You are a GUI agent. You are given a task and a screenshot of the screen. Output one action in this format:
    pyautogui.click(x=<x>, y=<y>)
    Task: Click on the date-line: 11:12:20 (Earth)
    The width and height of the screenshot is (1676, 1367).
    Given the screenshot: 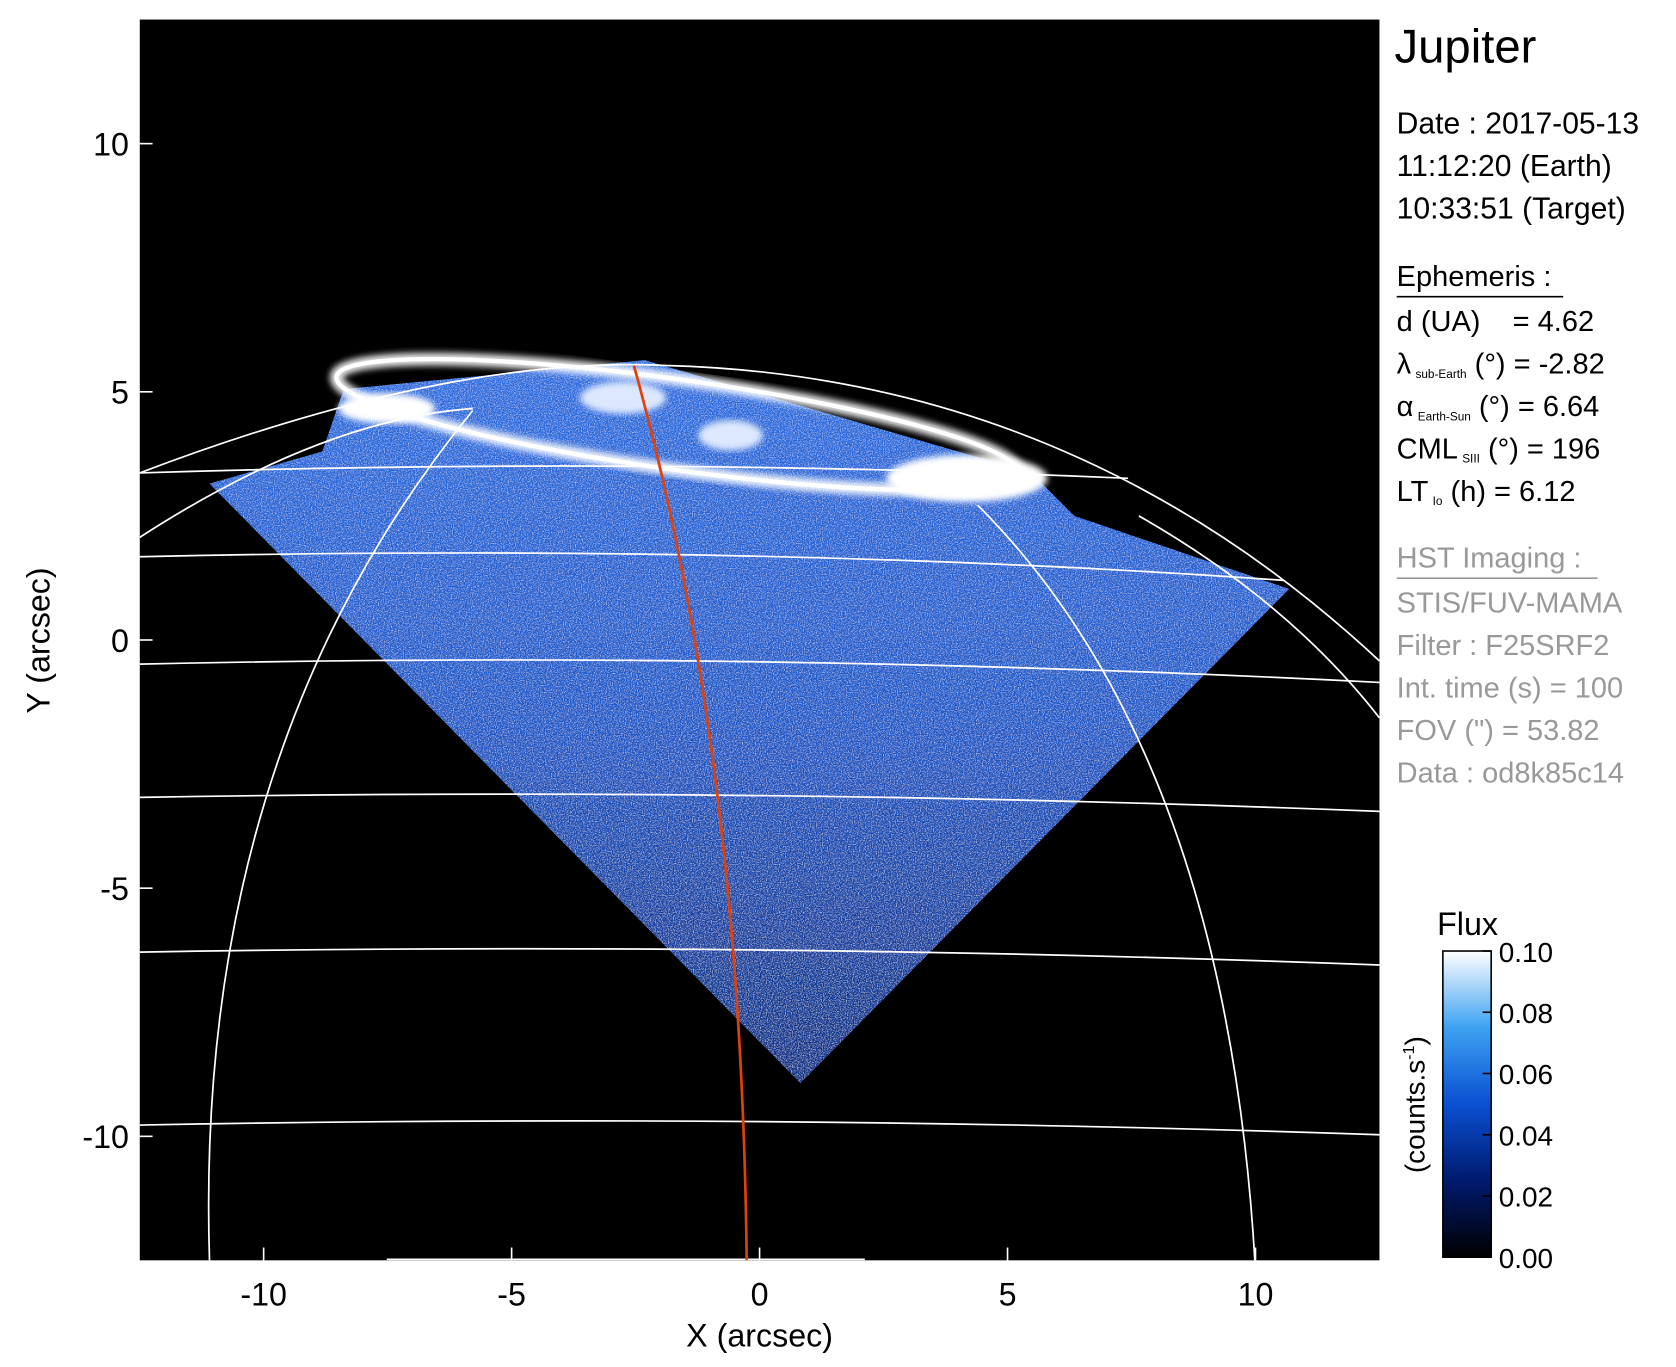 What is the action you would take?
    pyautogui.click(x=1504, y=166)
    